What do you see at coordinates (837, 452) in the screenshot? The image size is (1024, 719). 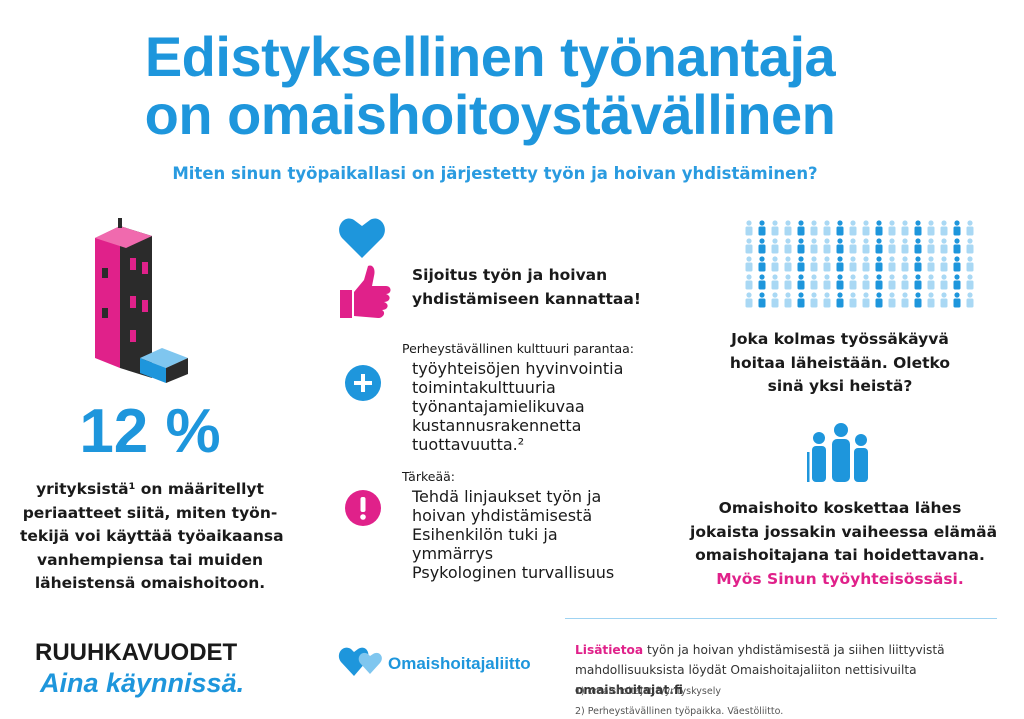 I see `family-icon` at bounding box center [837, 452].